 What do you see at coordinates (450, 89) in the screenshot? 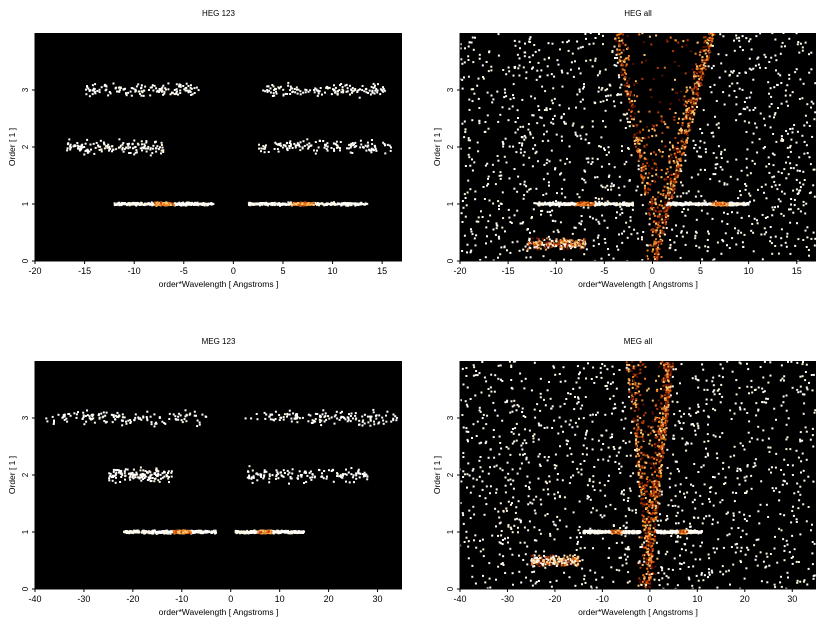
I see `y-tick-label: 3` at bounding box center [450, 89].